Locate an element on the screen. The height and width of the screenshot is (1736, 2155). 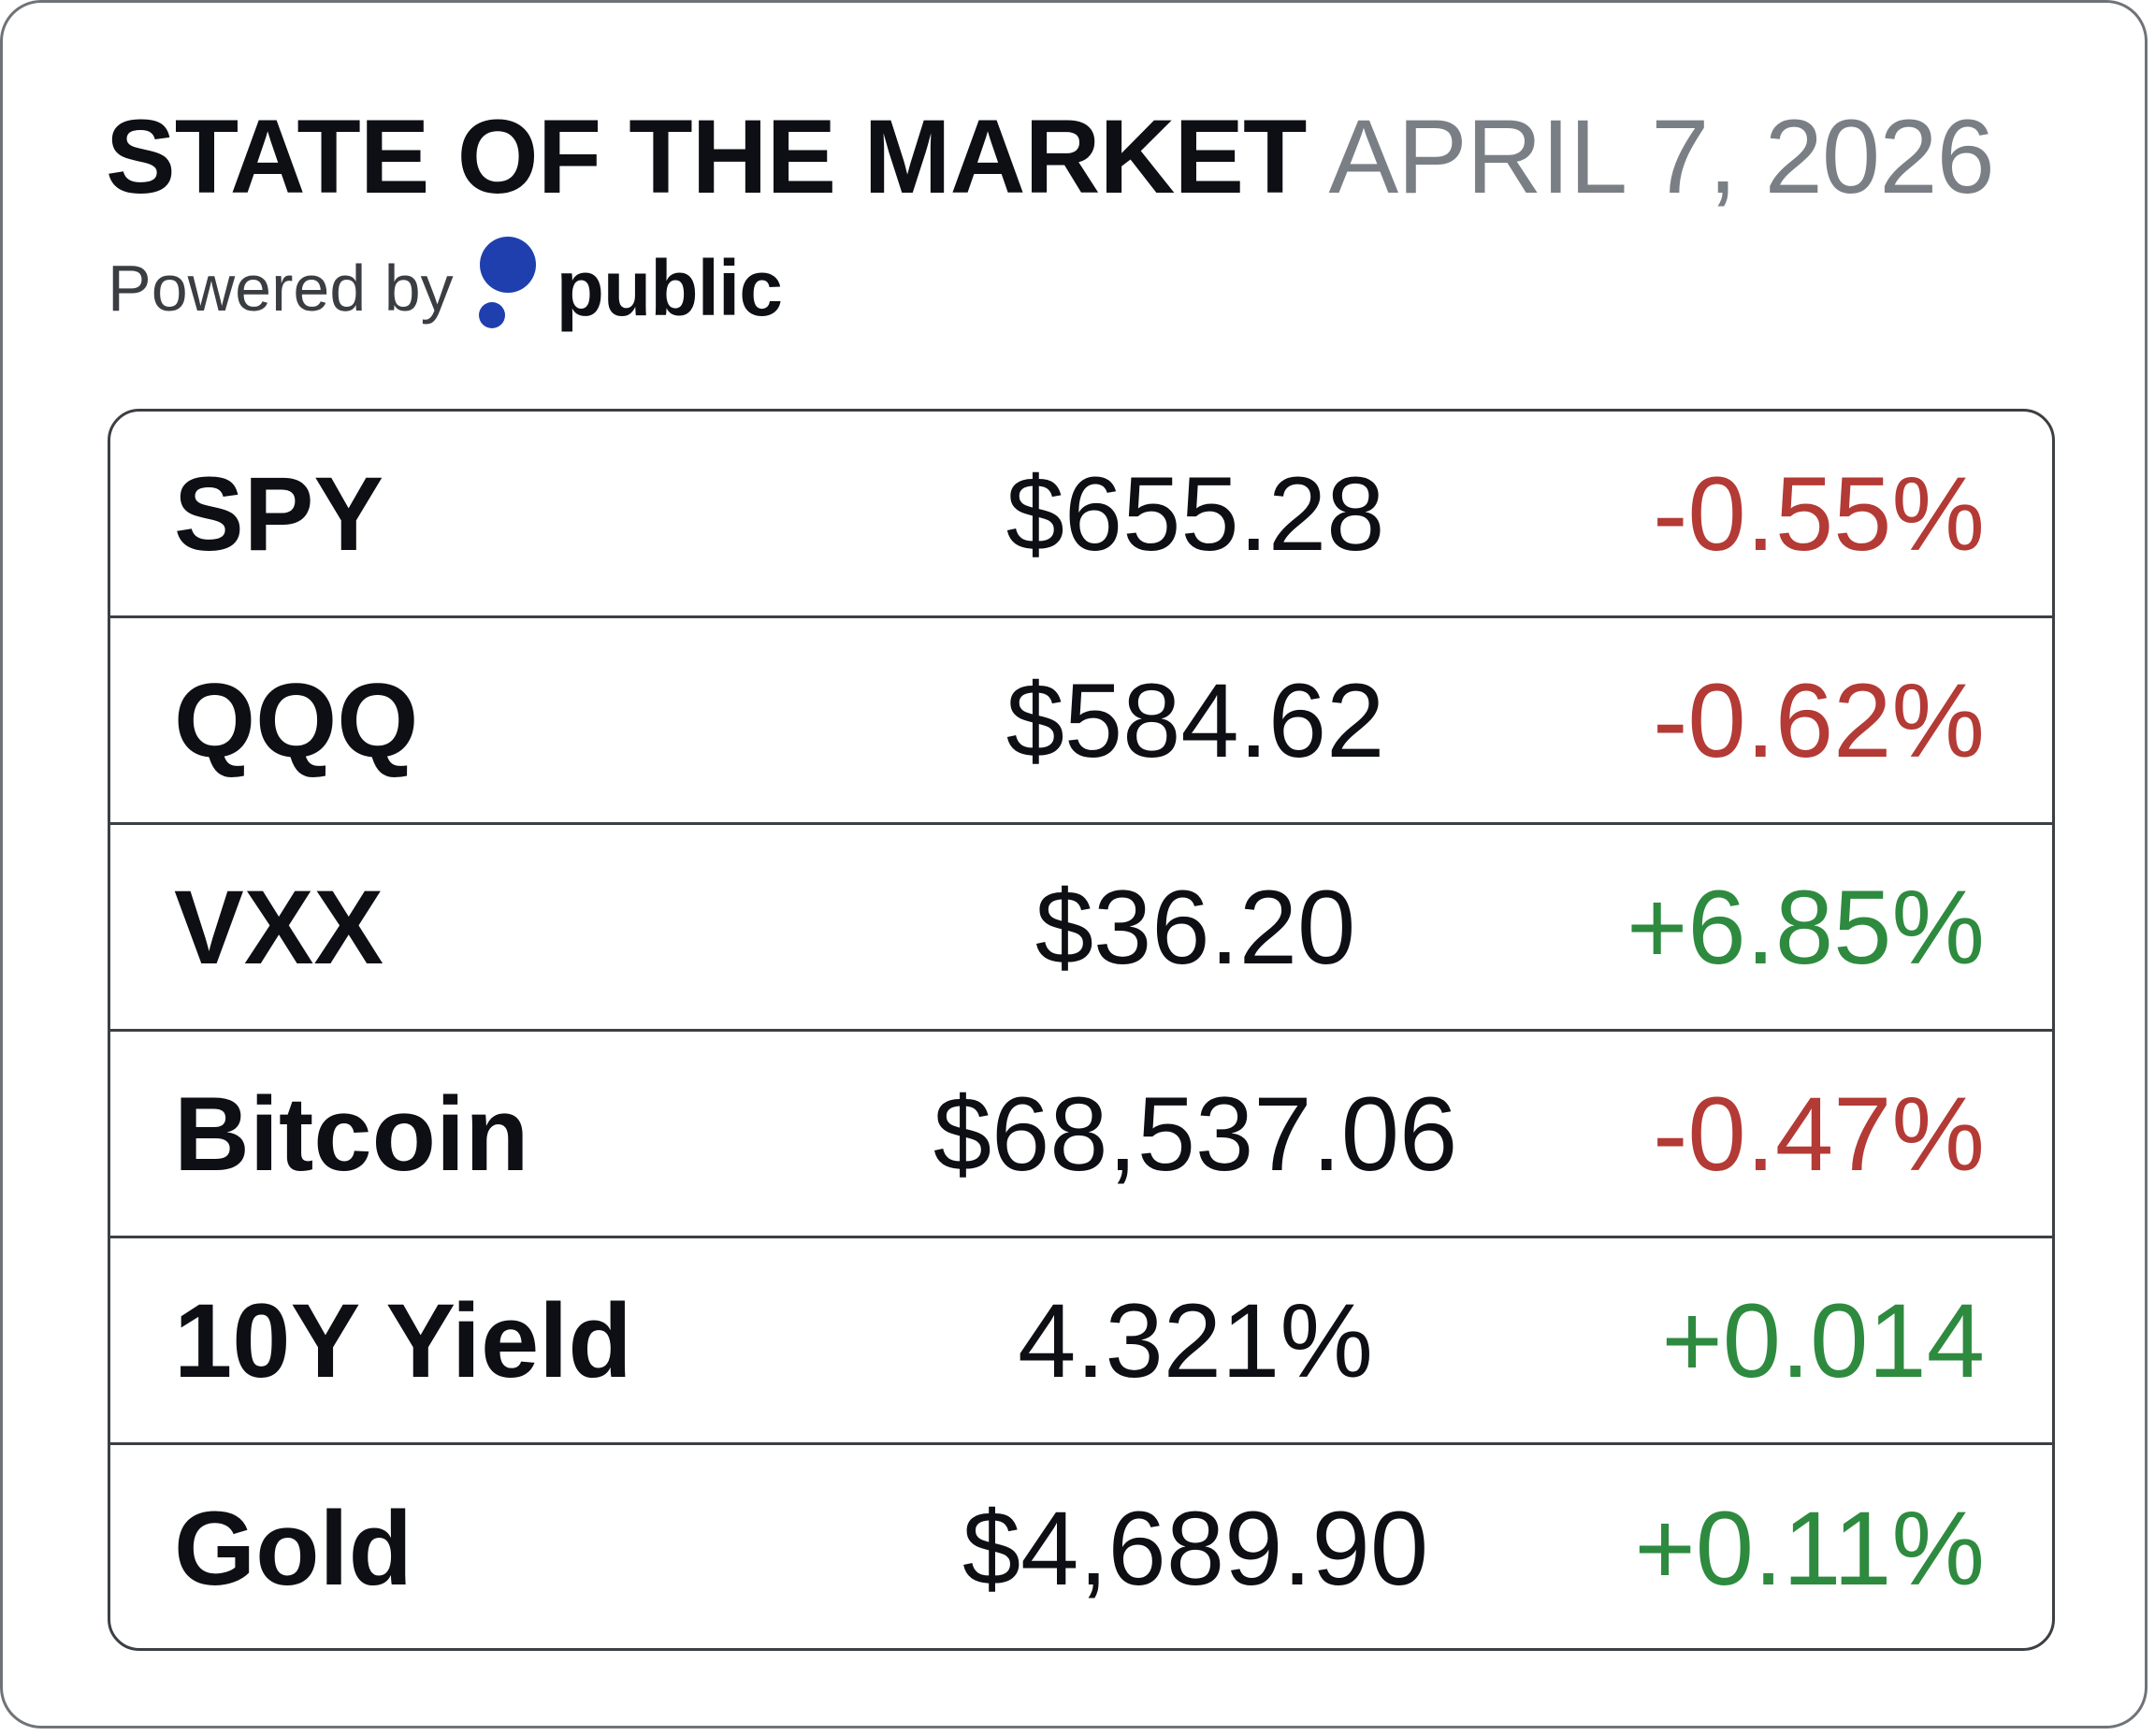
ticker-name: 10Y Yield is located at coordinates (403, 1340).